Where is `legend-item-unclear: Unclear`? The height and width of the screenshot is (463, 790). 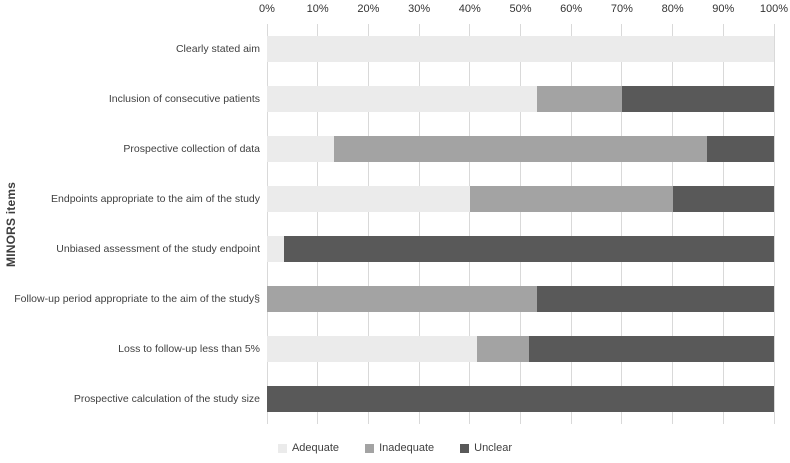 legend-item-unclear: Unclear is located at coordinates (486, 448).